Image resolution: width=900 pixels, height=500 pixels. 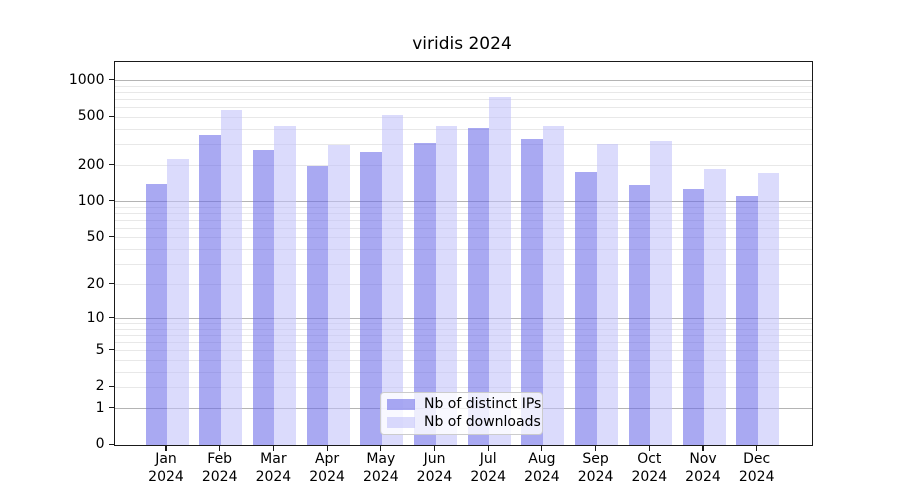 What do you see at coordinates (100, 349) in the screenshot?
I see `y-tick-label: 5` at bounding box center [100, 349].